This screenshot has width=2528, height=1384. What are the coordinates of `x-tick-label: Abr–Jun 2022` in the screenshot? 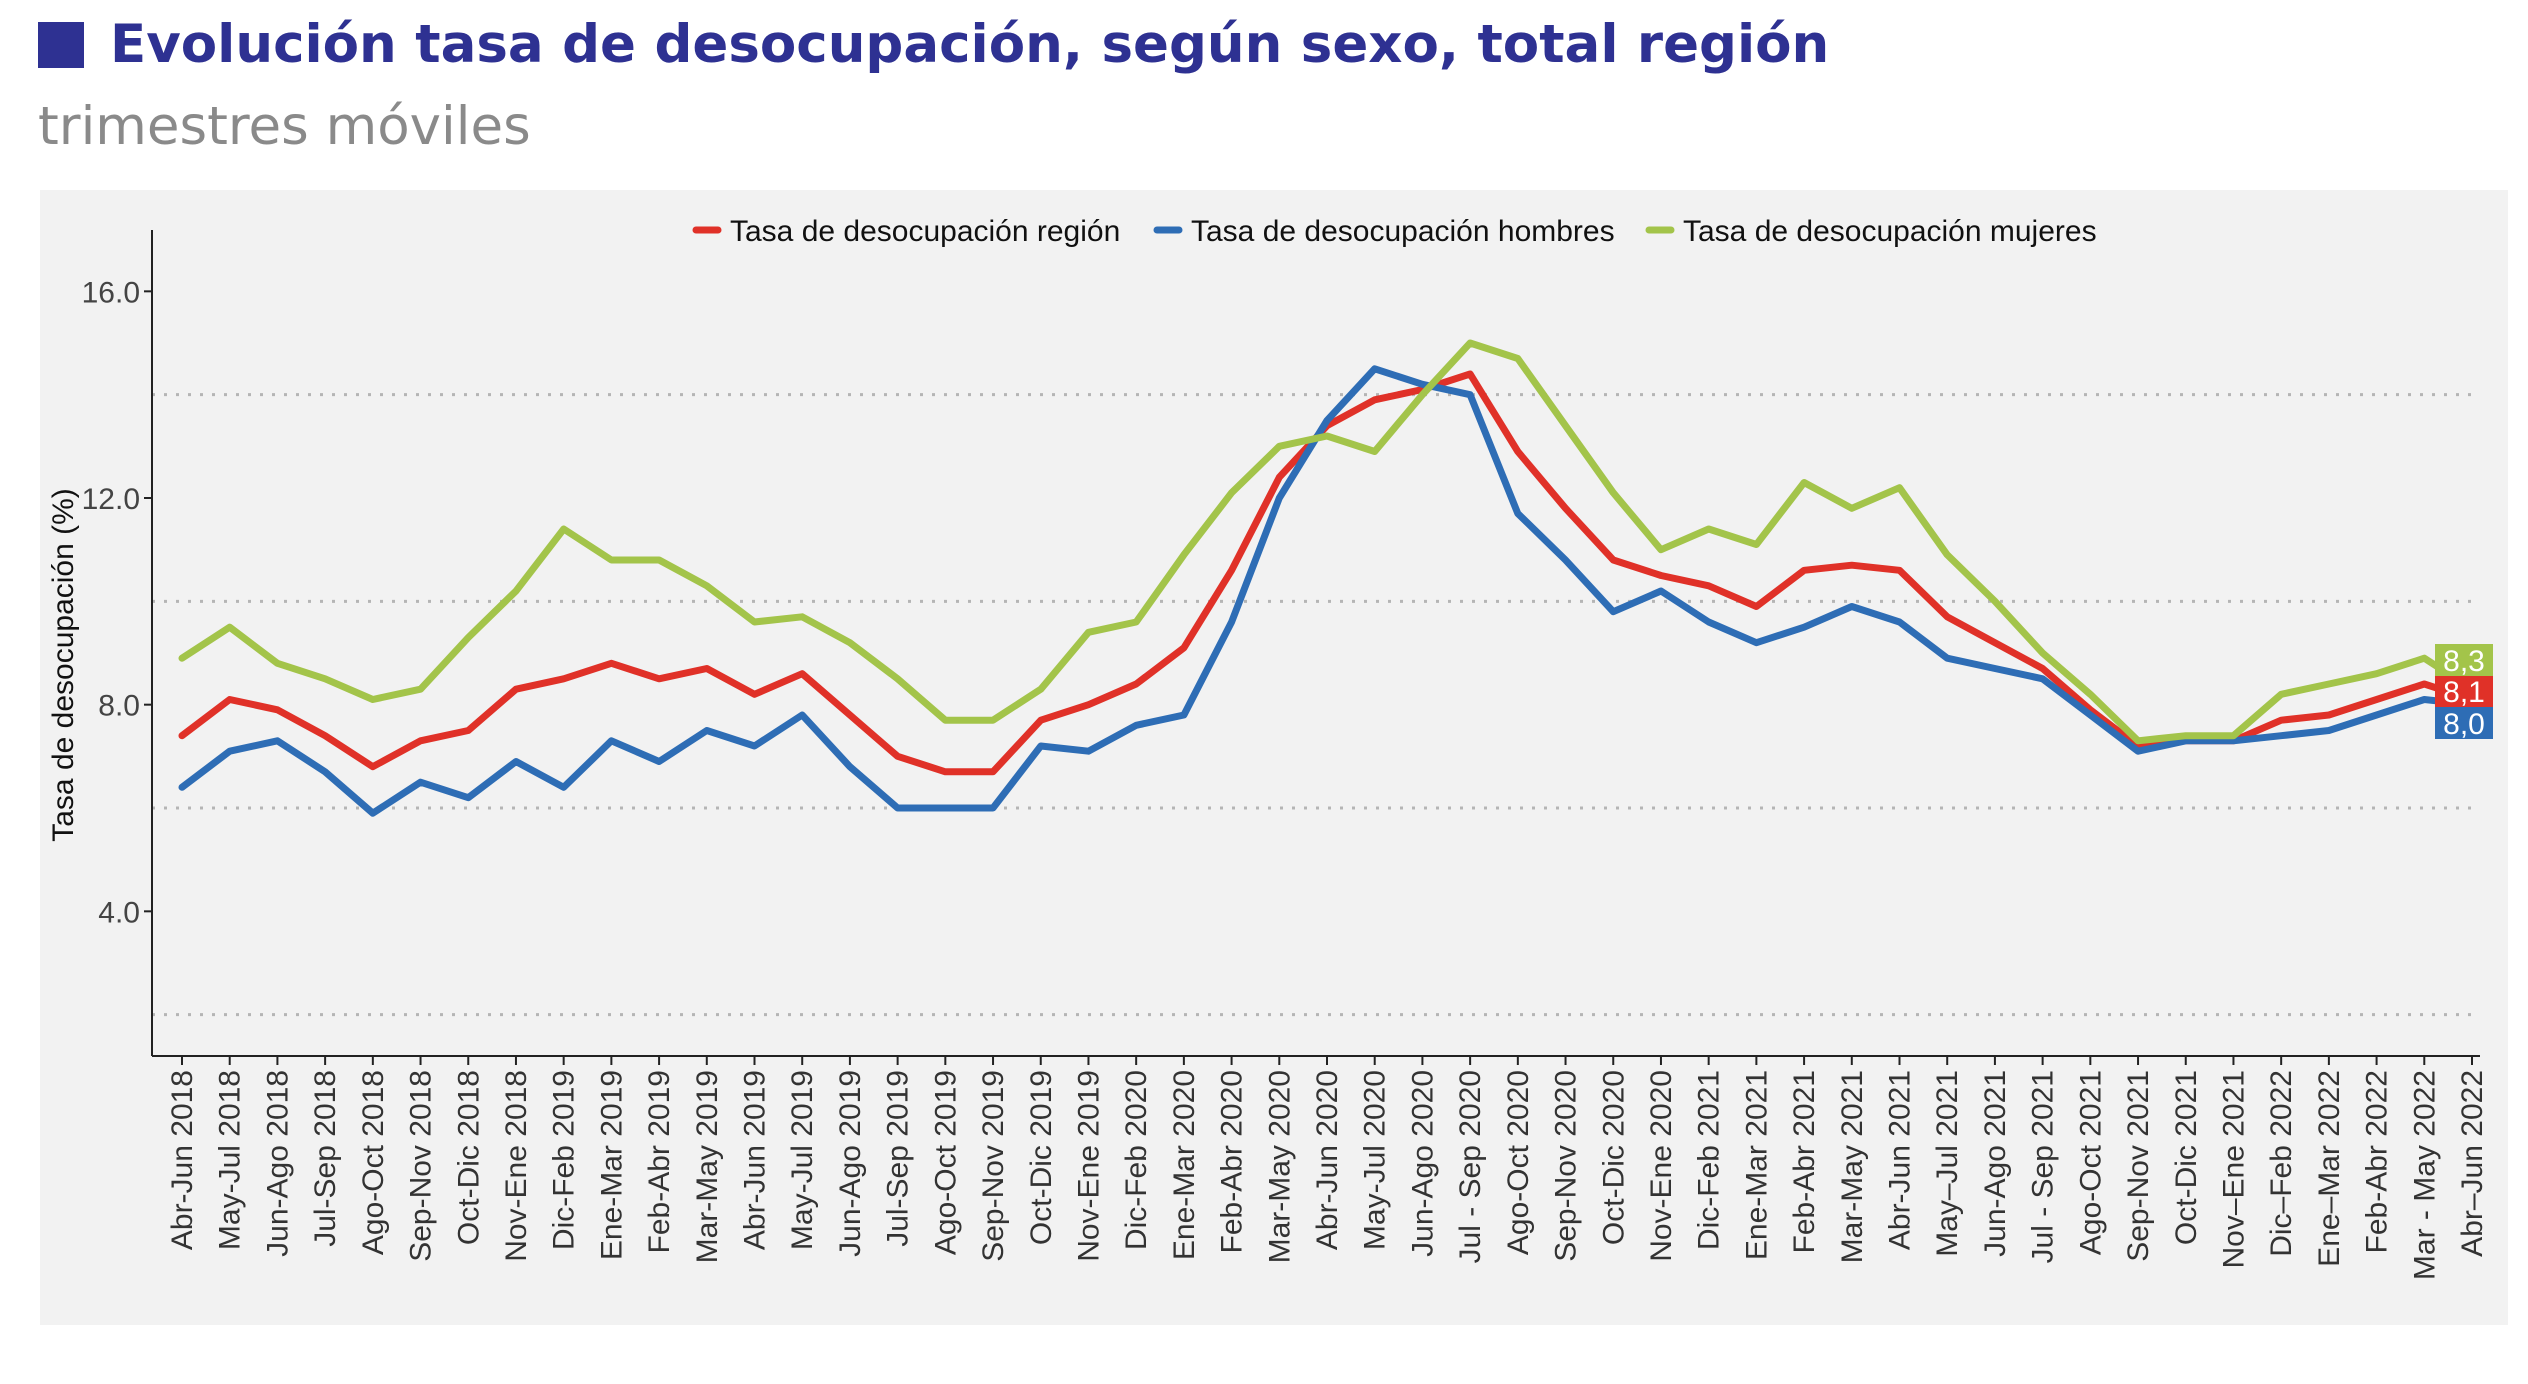 It's located at (2472, 1163).